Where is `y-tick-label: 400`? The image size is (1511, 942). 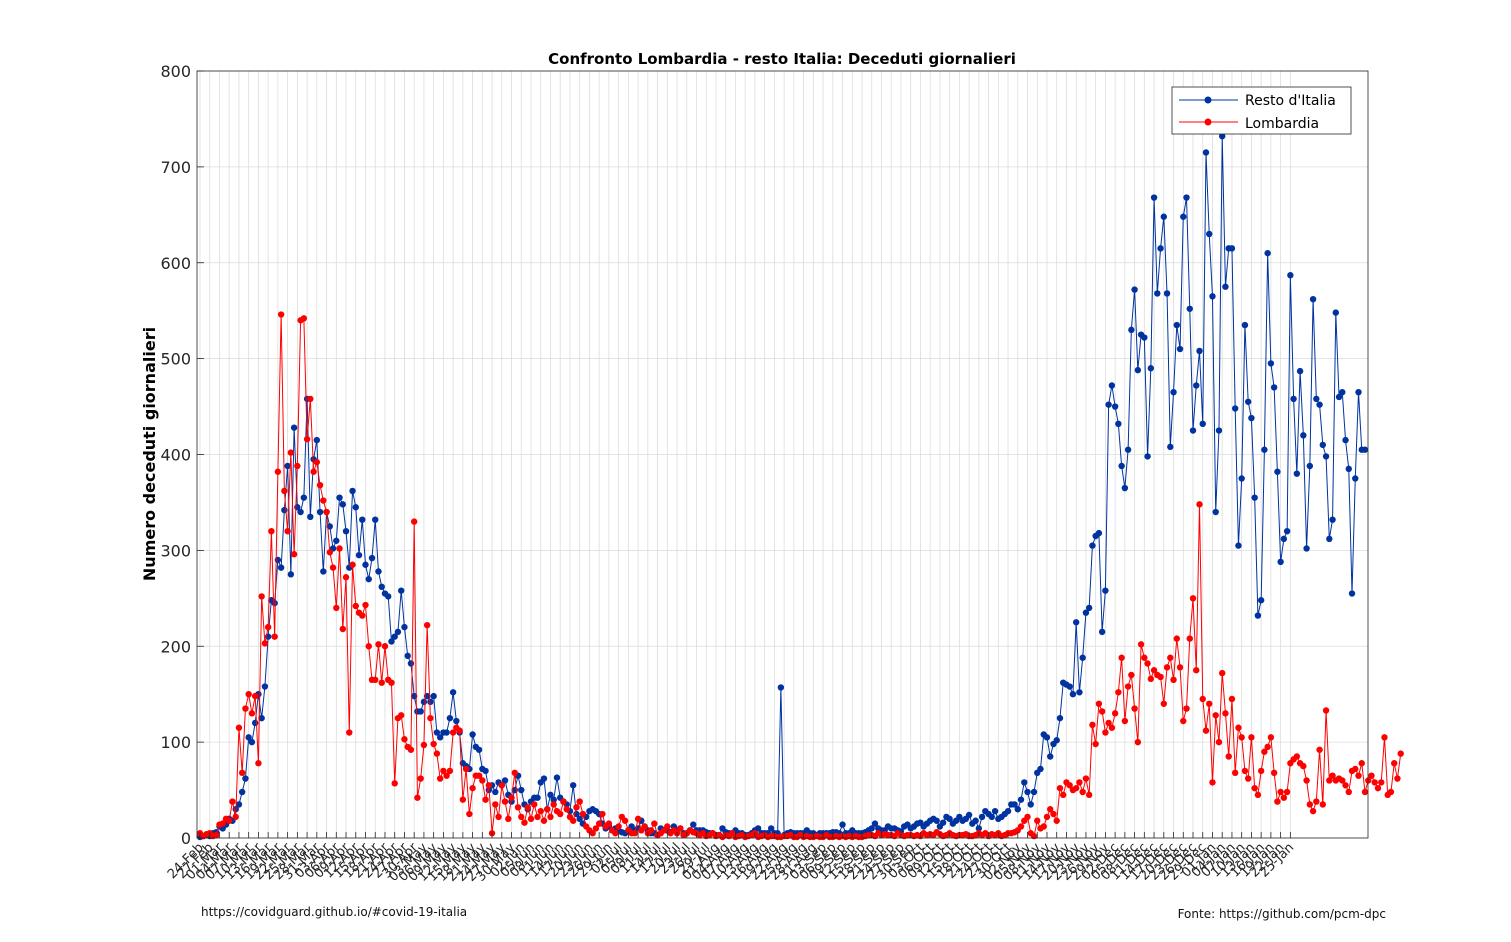 y-tick-label: 400 is located at coordinates (175, 455).